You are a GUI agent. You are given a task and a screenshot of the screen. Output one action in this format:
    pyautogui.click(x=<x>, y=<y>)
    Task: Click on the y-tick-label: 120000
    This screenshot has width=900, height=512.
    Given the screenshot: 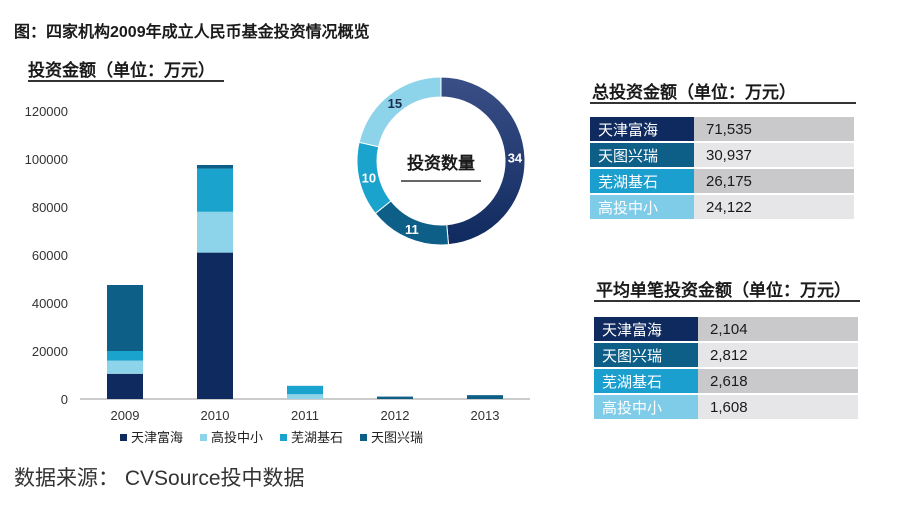 What is the action you would take?
    pyautogui.click(x=46, y=111)
    